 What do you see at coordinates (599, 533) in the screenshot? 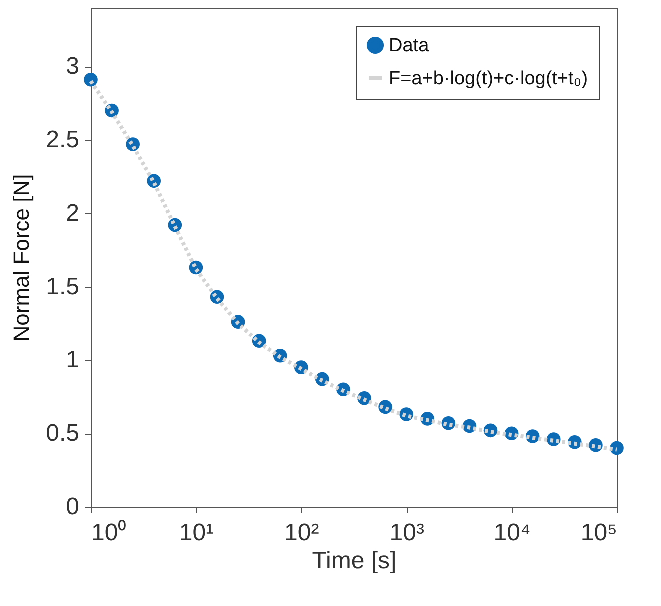
I see `x-tick-label: 10⁵` at bounding box center [599, 533].